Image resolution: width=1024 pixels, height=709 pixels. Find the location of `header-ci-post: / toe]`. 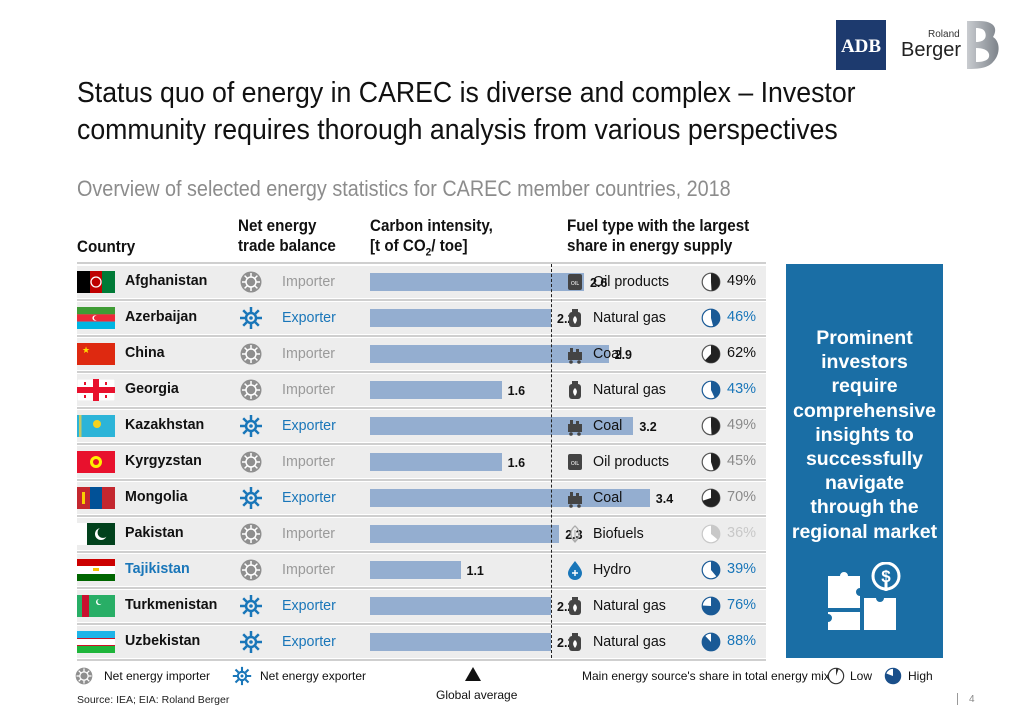

header-ci-post: / toe] is located at coordinates (449, 246).